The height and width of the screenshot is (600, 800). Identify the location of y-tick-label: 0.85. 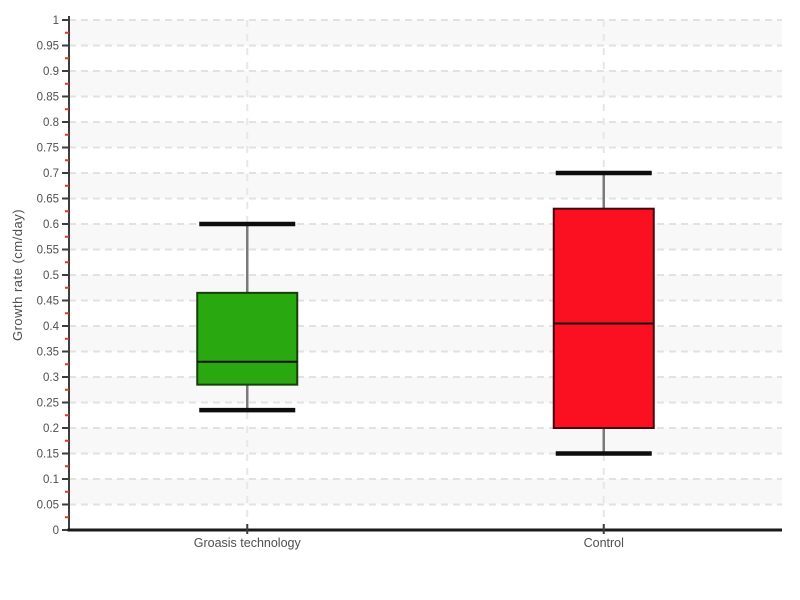
(48, 98).